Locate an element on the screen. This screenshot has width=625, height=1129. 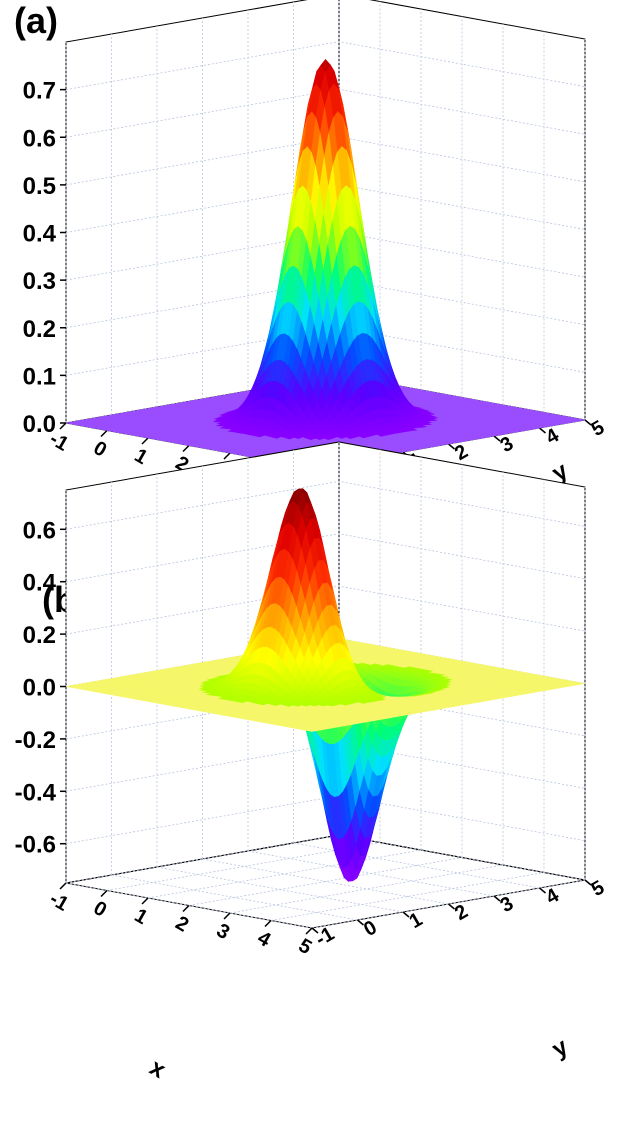
x-tick-label: 3 is located at coordinates (223, 931).